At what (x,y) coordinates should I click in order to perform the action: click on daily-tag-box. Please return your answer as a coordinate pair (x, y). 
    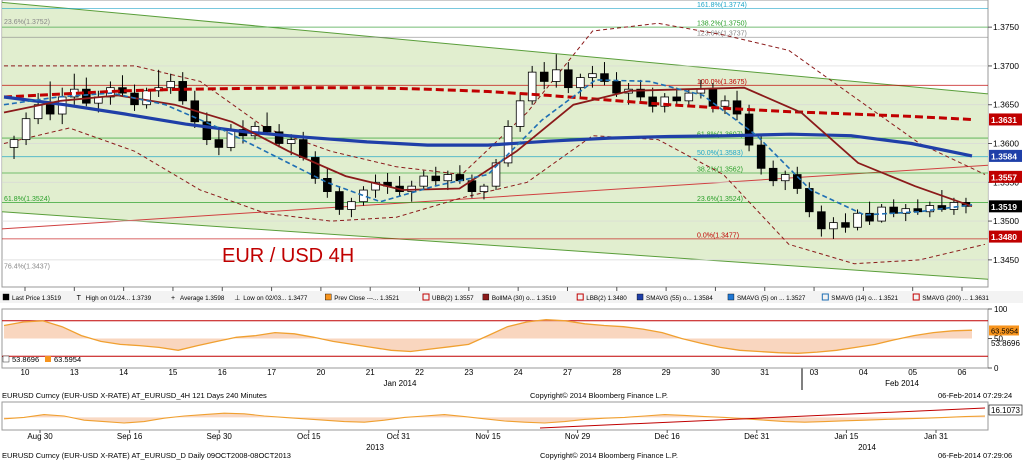
    Looking at the image, I should click on (1005, 410).